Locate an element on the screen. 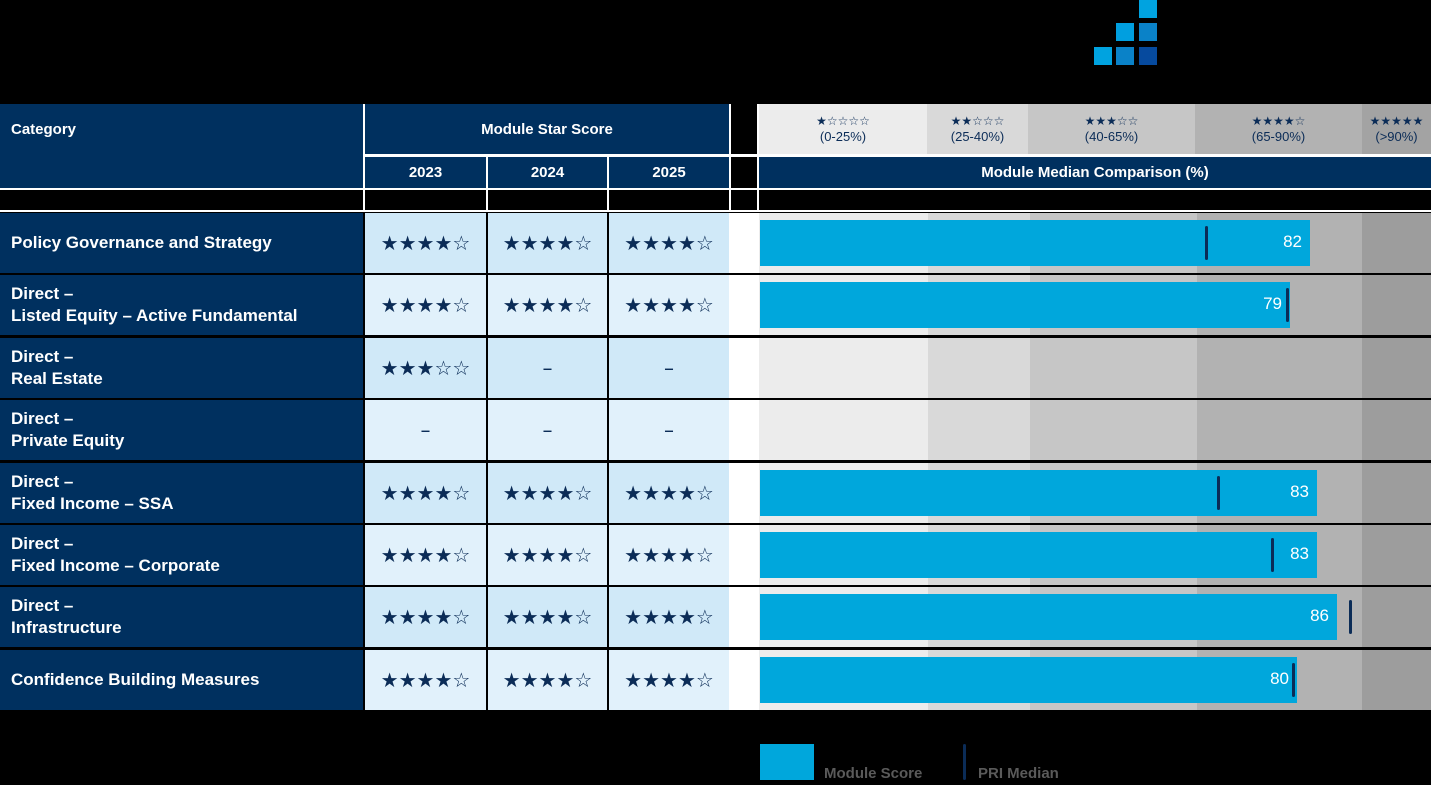 The height and width of the screenshot is (785, 1431). category-cell: Direct – Fixed Income – Corporate is located at coordinates (181, 555).